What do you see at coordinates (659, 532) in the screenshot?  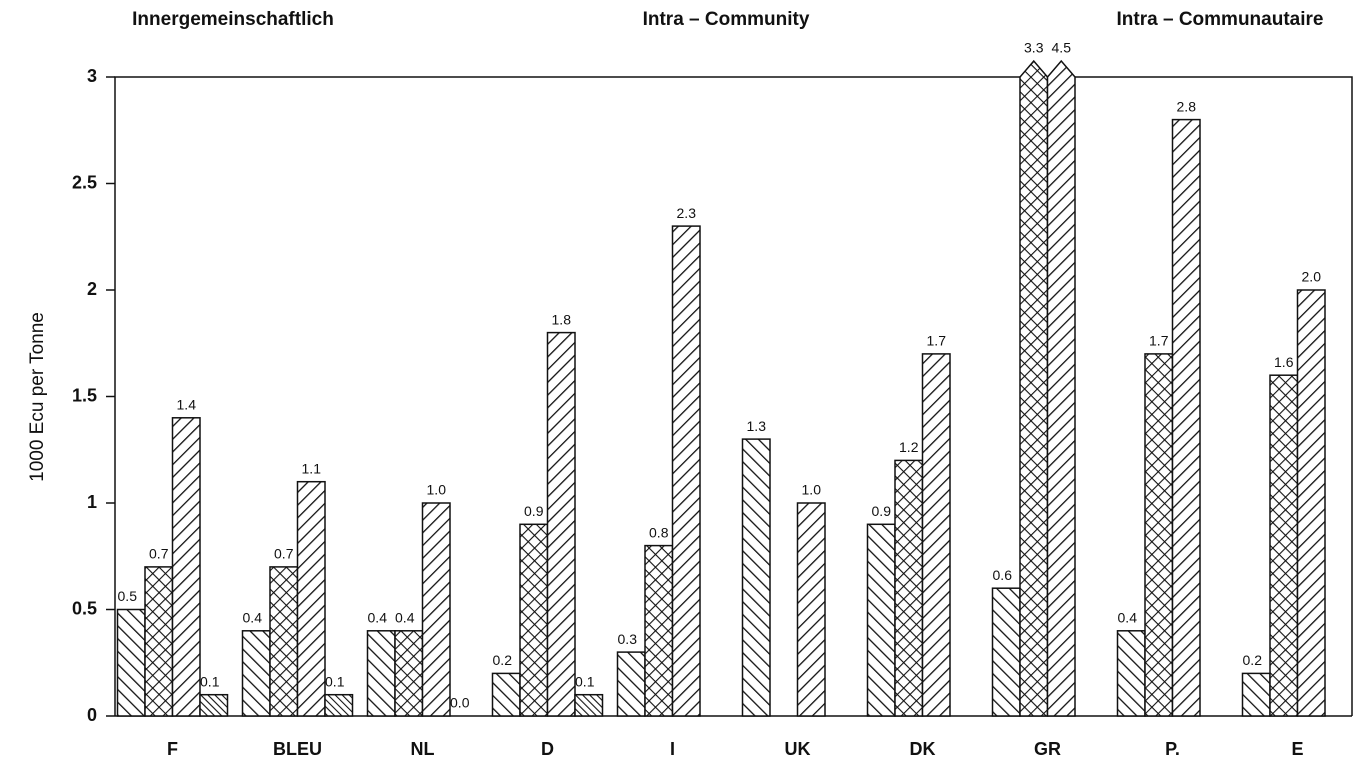 I see `value-label: 0.8` at bounding box center [659, 532].